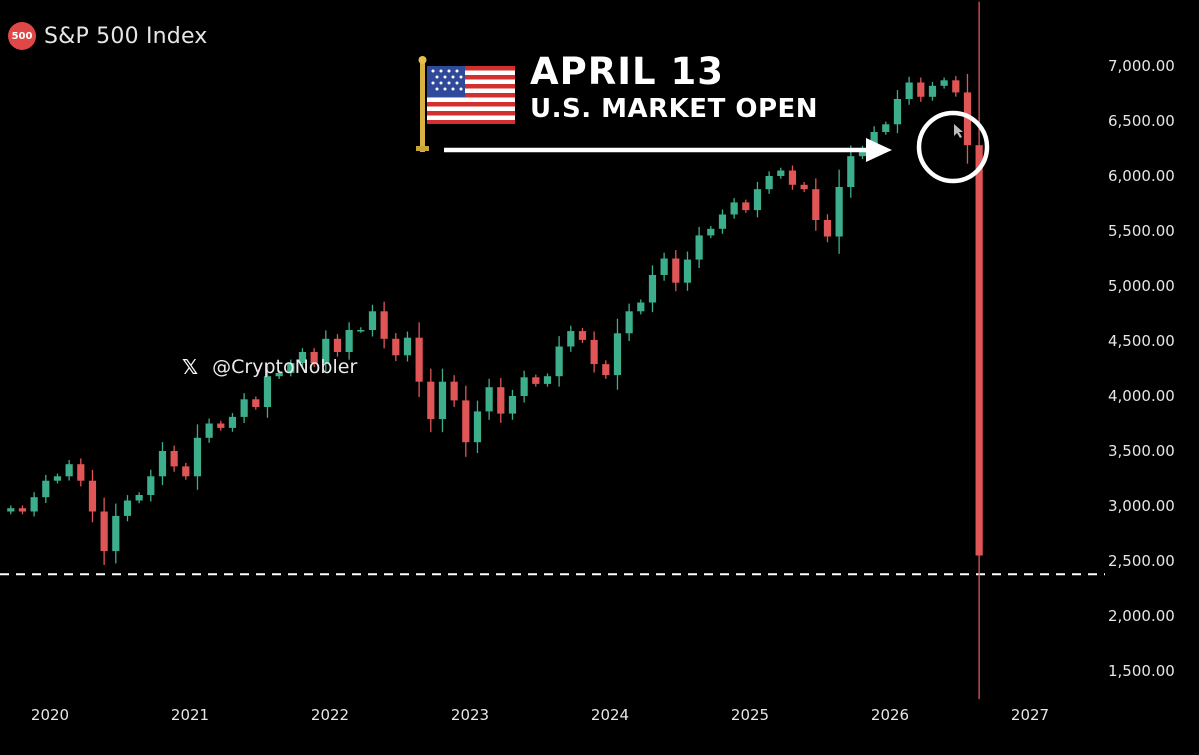 The image size is (1199, 755). I want to click on y-tick-label: 2,500.00, so click(1141, 561).